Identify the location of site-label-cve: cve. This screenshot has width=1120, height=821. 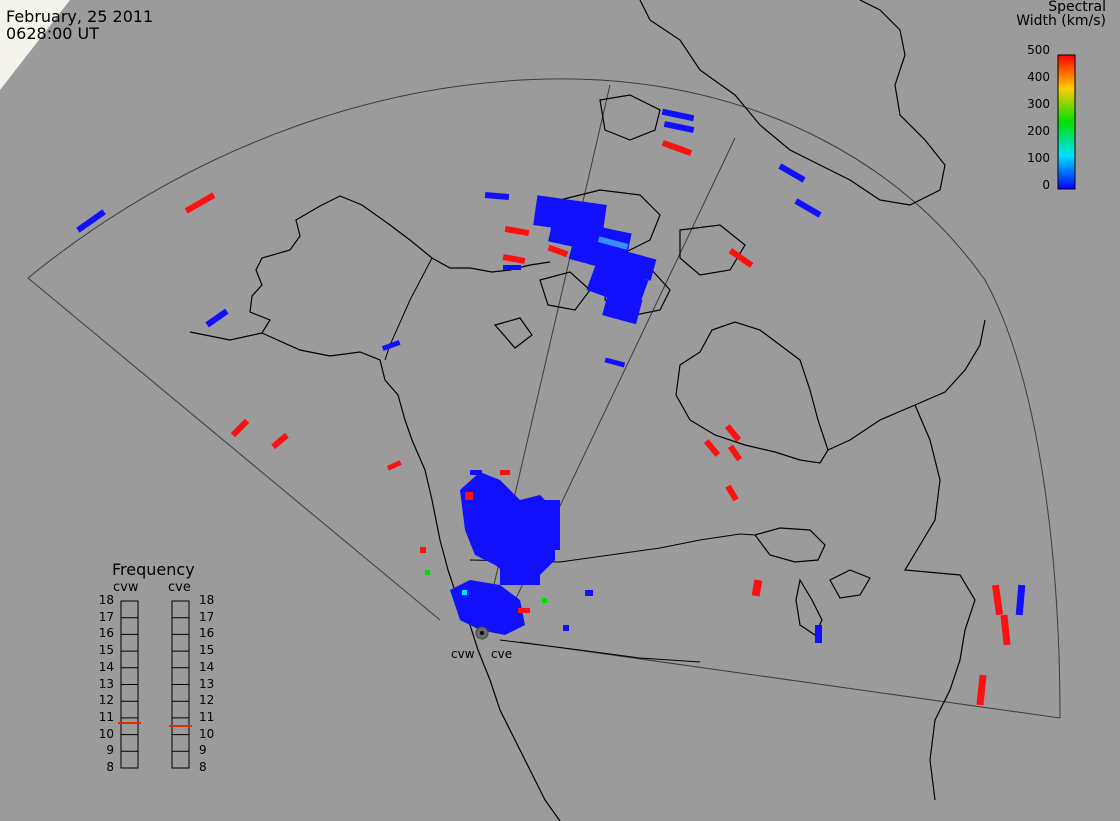
(502, 654).